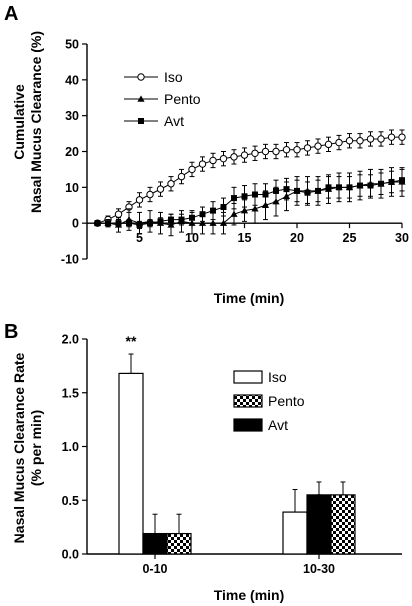  I want to click on series-pento-line, so click(249, 203).